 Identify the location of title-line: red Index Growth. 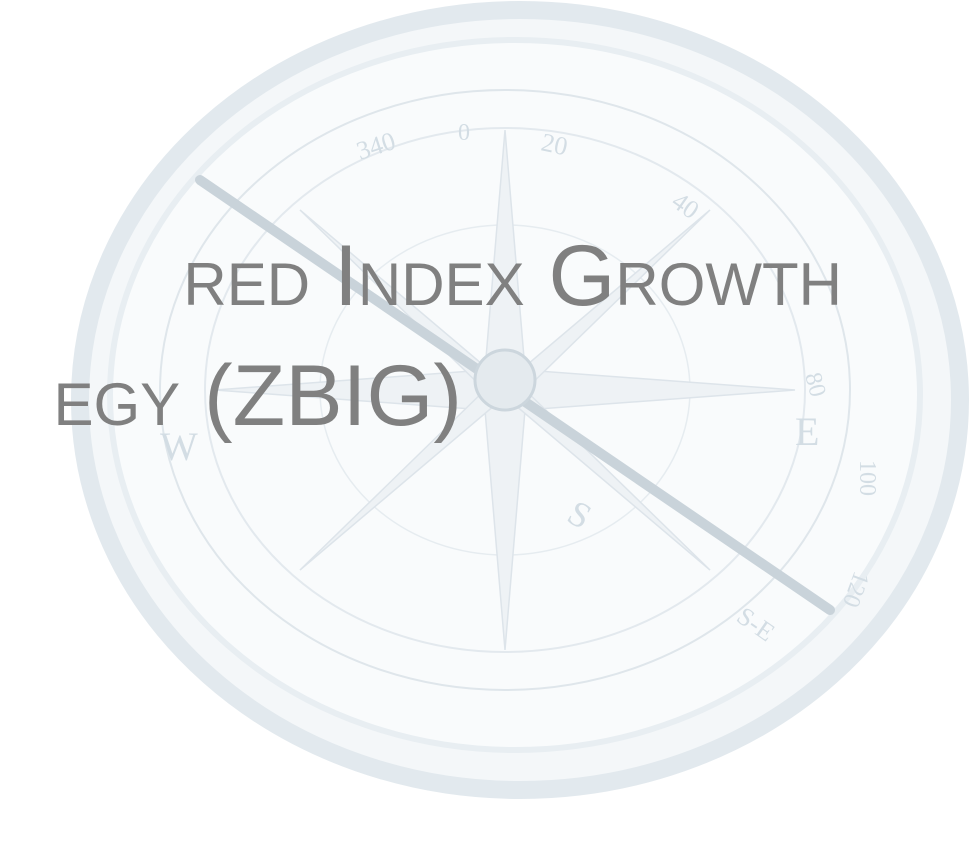
(512, 276).